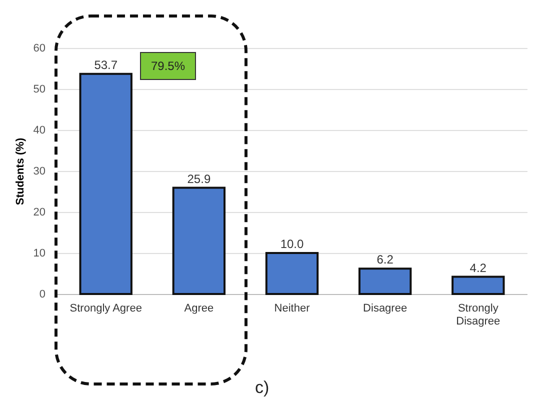  What do you see at coordinates (478, 267) in the screenshot?
I see `data-label: 4.2` at bounding box center [478, 267].